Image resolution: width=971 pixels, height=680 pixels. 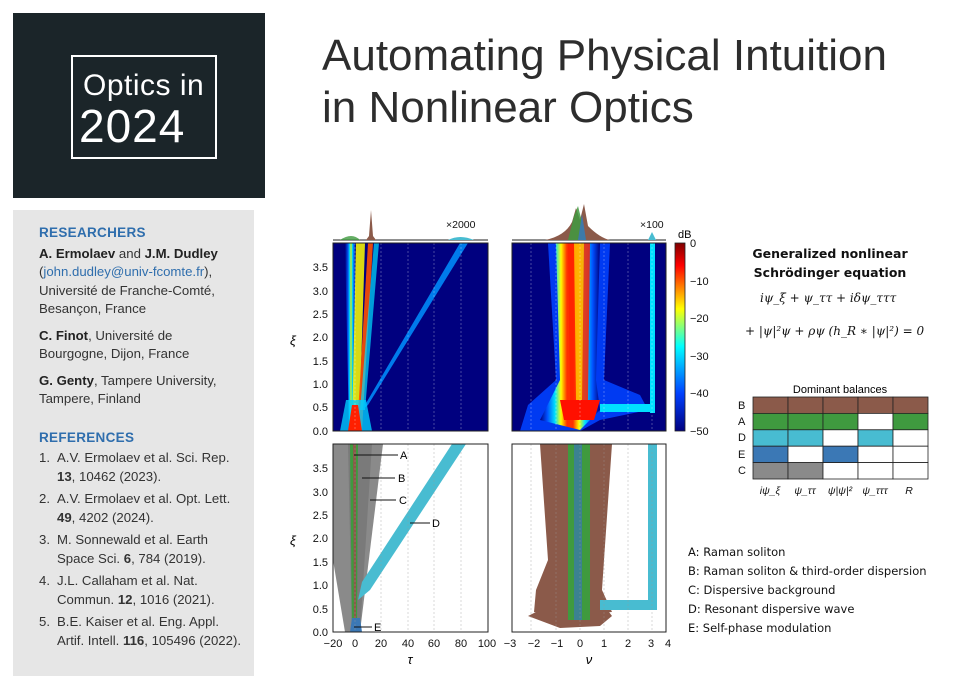 What do you see at coordinates (587, 644) in the screenshot?
I see `x-axis-freq: −3 −2 −1 0 1 2 3 4` at bounding box center [587, 644].